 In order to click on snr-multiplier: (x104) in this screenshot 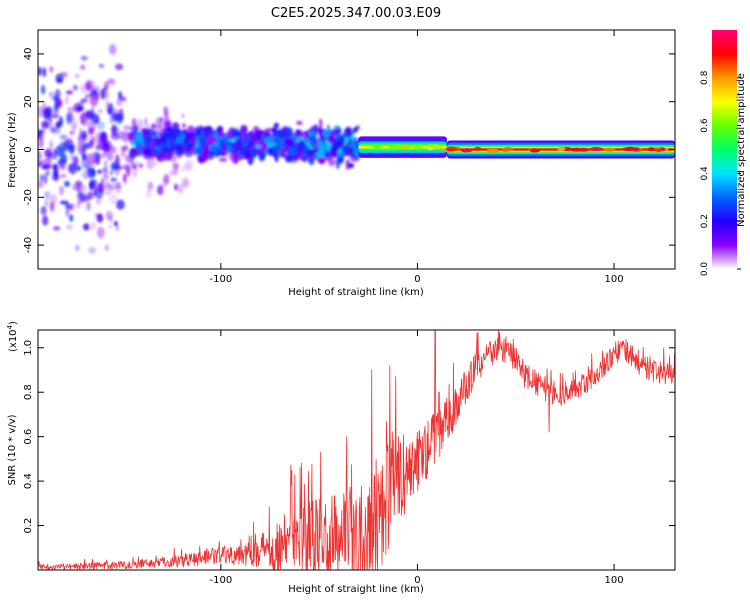, I will do `click(12, 336)`.